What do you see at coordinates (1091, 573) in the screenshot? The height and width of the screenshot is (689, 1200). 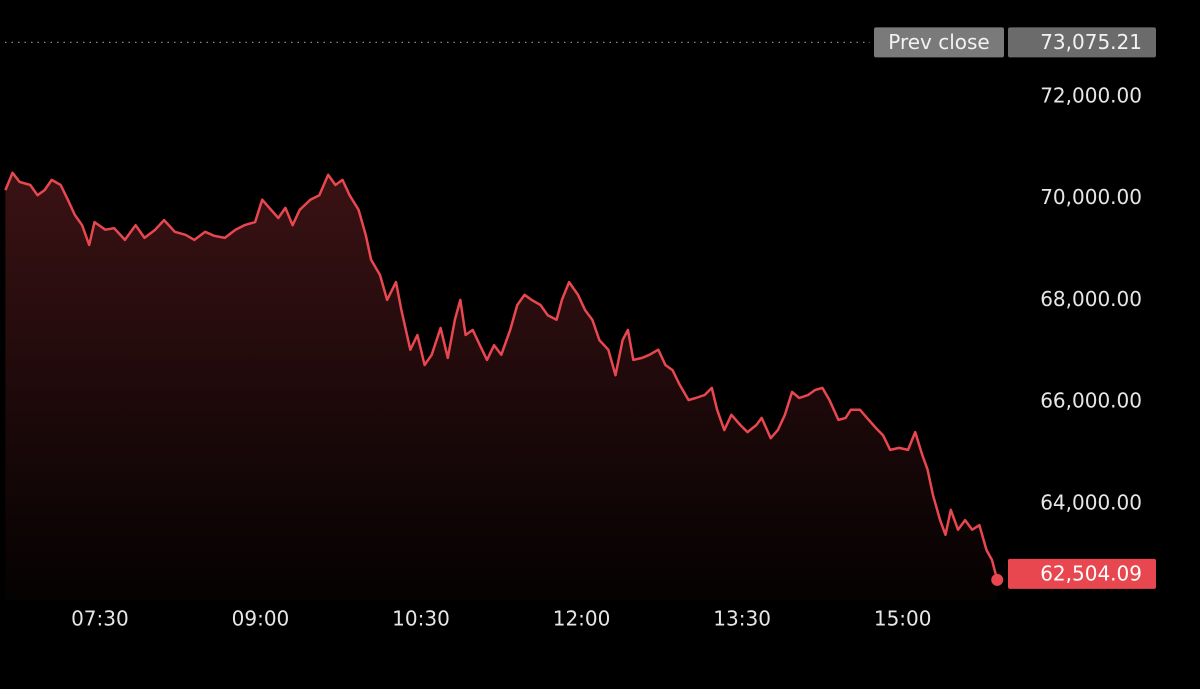 I see `last-value-label: 62,504.09` at bounding box center [1091, 573].